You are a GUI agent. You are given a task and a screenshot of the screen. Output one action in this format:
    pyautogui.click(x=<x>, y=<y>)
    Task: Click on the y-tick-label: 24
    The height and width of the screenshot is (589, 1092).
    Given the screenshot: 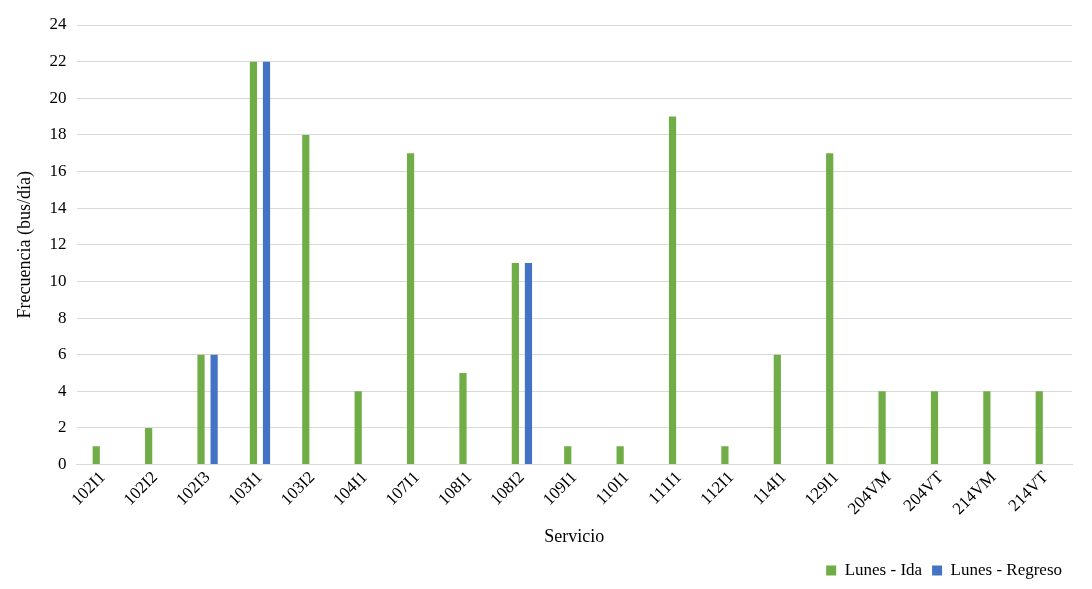 What is the action you would take?
    pyautogui.click(x=58, y=24)
    